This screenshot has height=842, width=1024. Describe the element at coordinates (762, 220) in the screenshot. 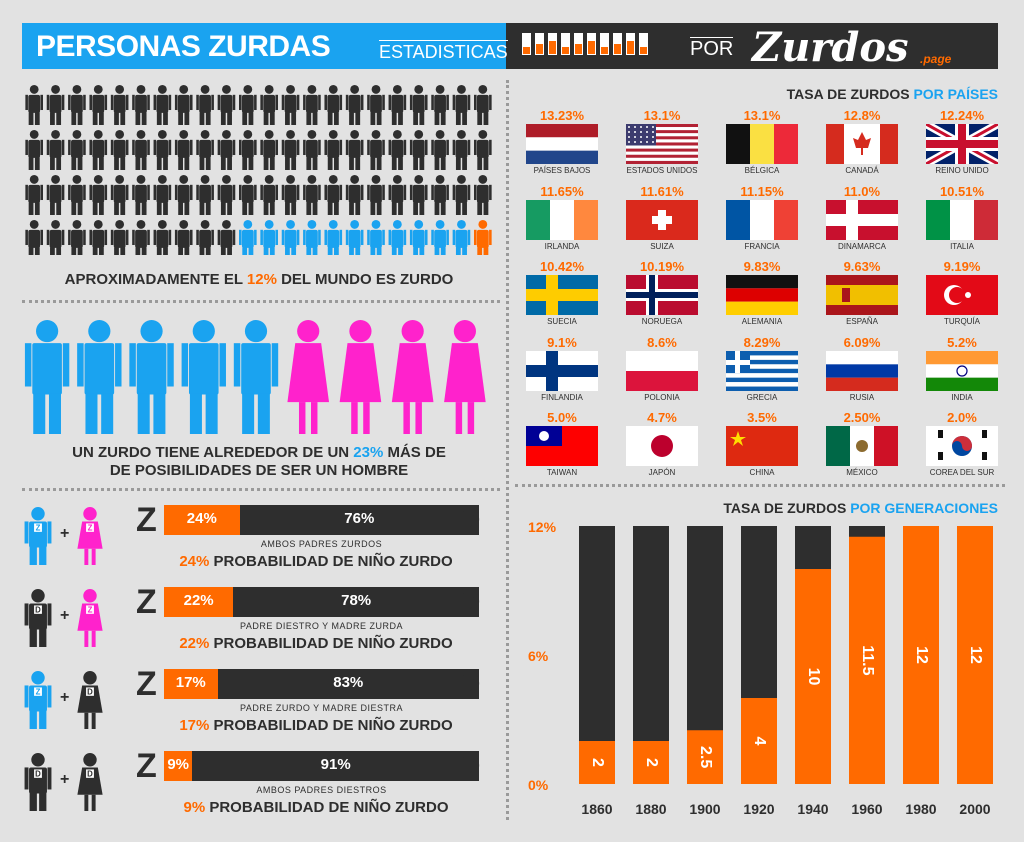

I see `flag-fr-icon` at that location.